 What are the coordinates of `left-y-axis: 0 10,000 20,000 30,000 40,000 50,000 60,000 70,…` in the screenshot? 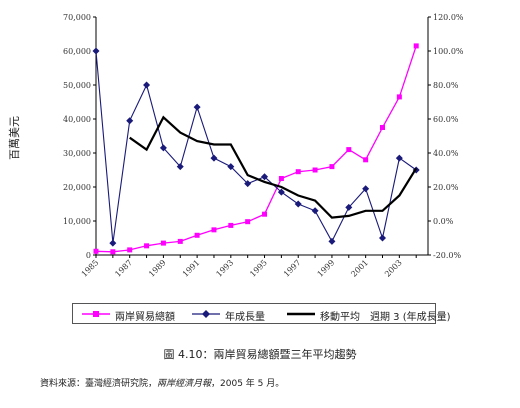 It's located at (79, 136).